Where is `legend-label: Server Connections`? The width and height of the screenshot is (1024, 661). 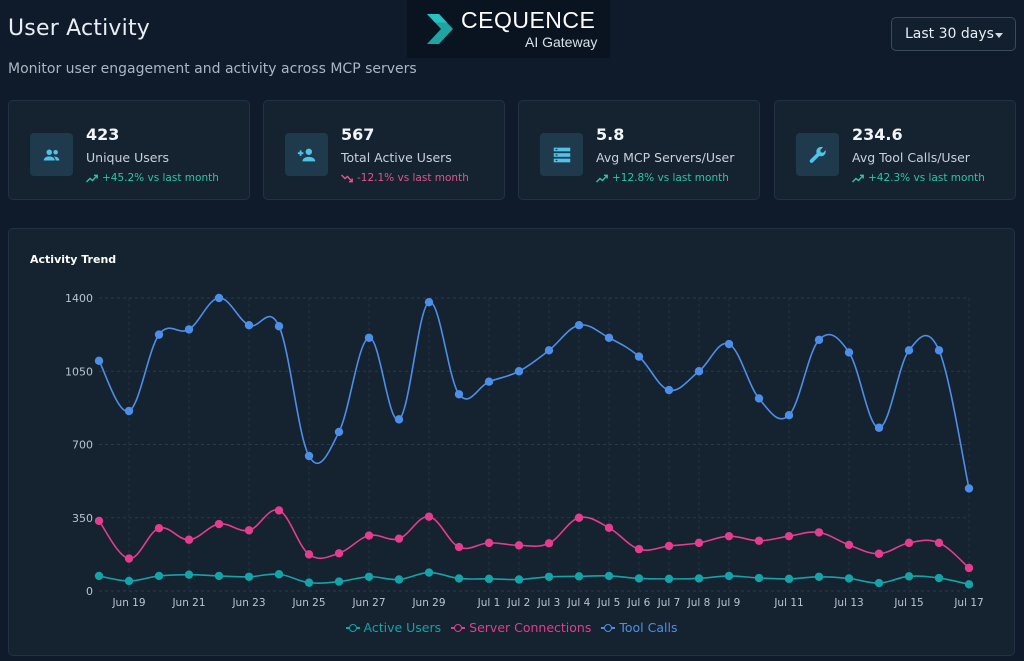 legend-label: Server Connections is located at coordinates (530, 627).